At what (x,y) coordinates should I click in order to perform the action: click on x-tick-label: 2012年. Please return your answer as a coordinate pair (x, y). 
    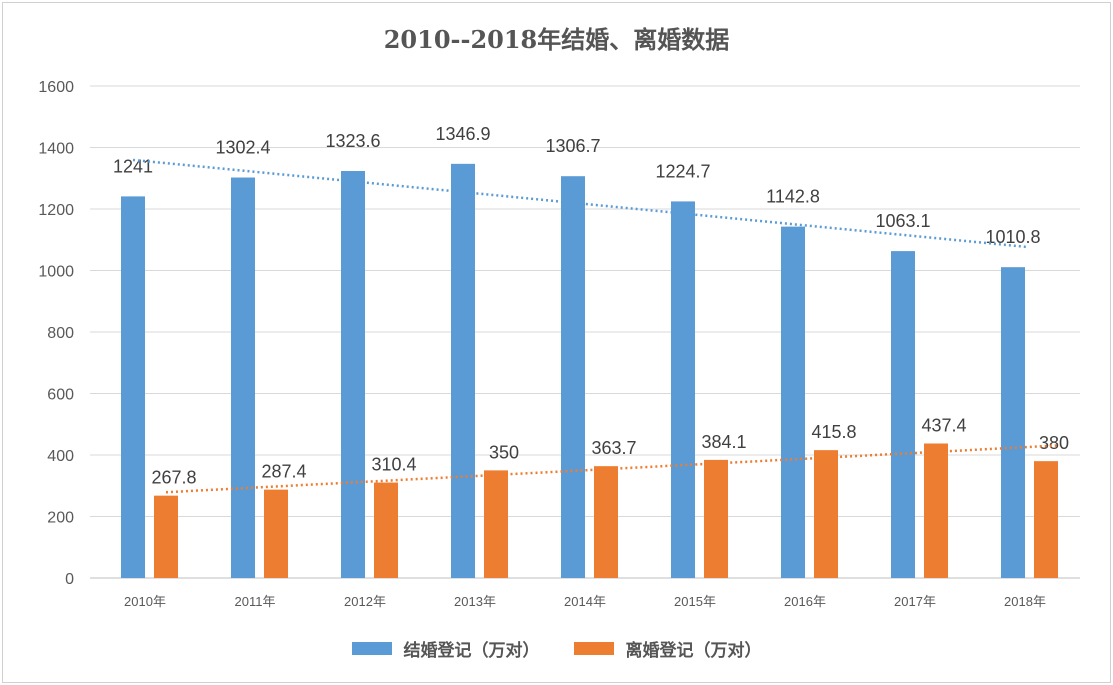
    Looking at the image, I should click on (365, 601).